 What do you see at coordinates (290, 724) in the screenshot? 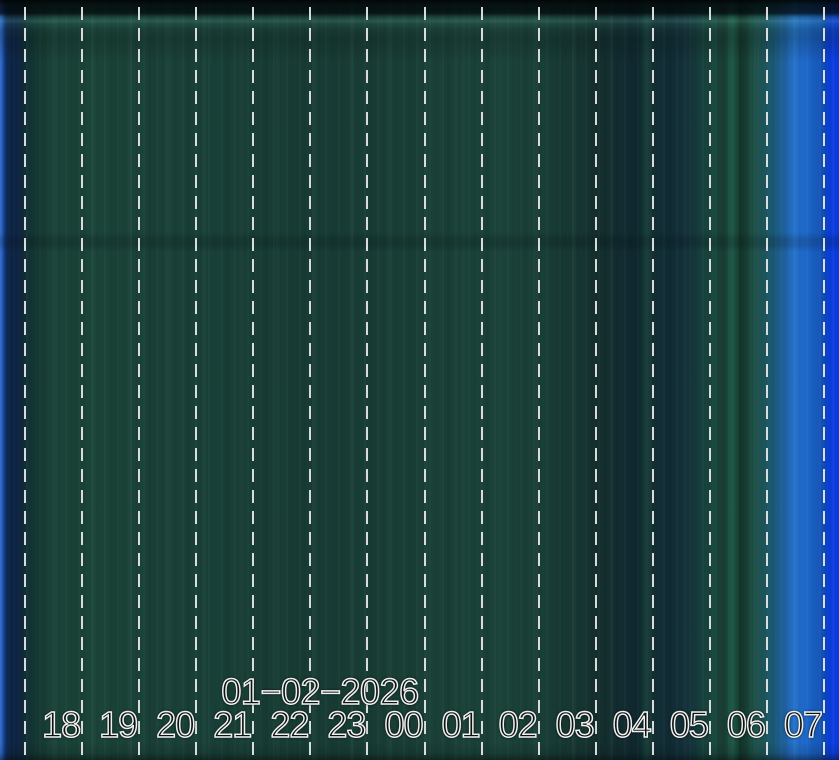
I see `x-tick-label-22: 22` at bounding box center [290, 724].